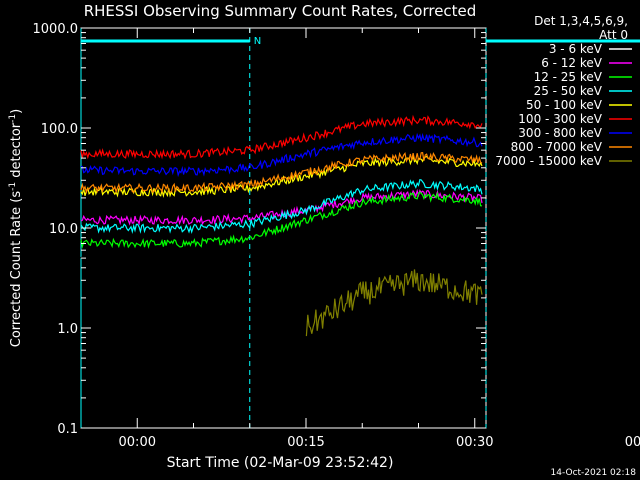 The width and height of the screenshot is (640, 480). Describe the element at coordinates (560, 119) in the screenshot. I see `legend-entry-label: 100 - 300 keV` at that location.